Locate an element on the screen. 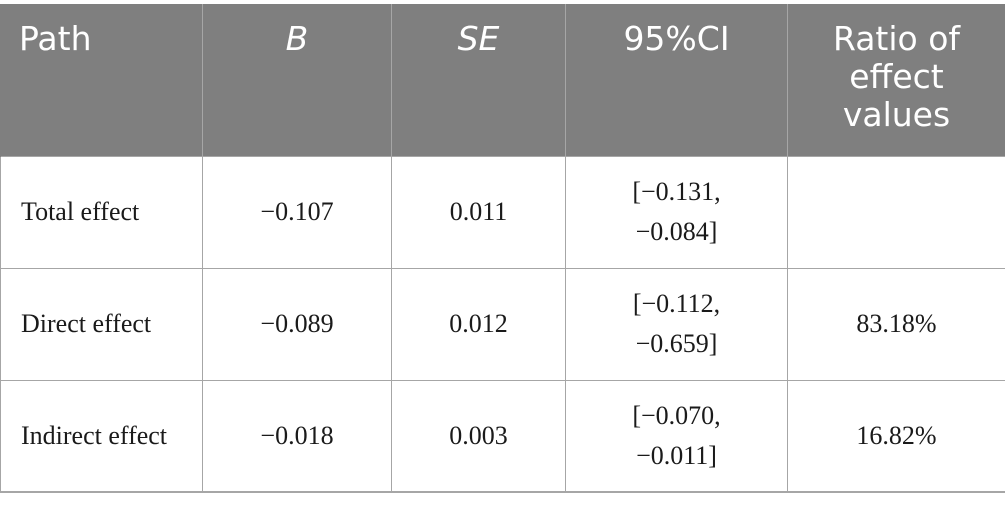 The height and width of the screenshot is (511, 1005). cell-ratio: 16.82% is located at coordinates (896, 436).